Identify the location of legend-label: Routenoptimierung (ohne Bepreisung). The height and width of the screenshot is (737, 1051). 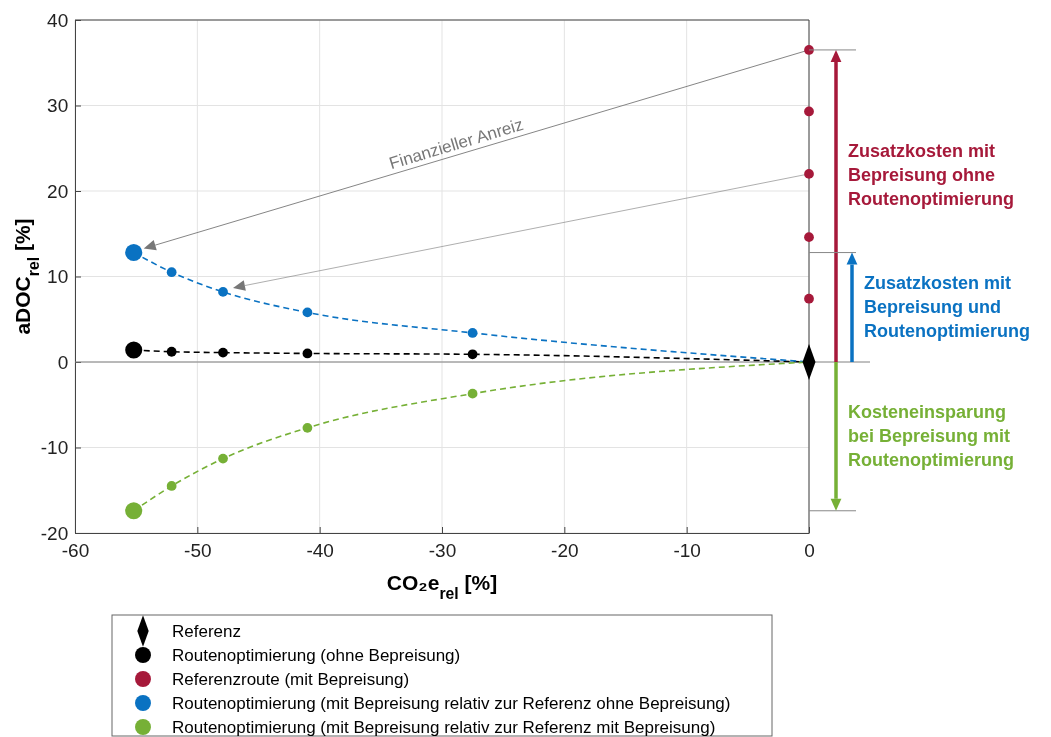
(316, 655).